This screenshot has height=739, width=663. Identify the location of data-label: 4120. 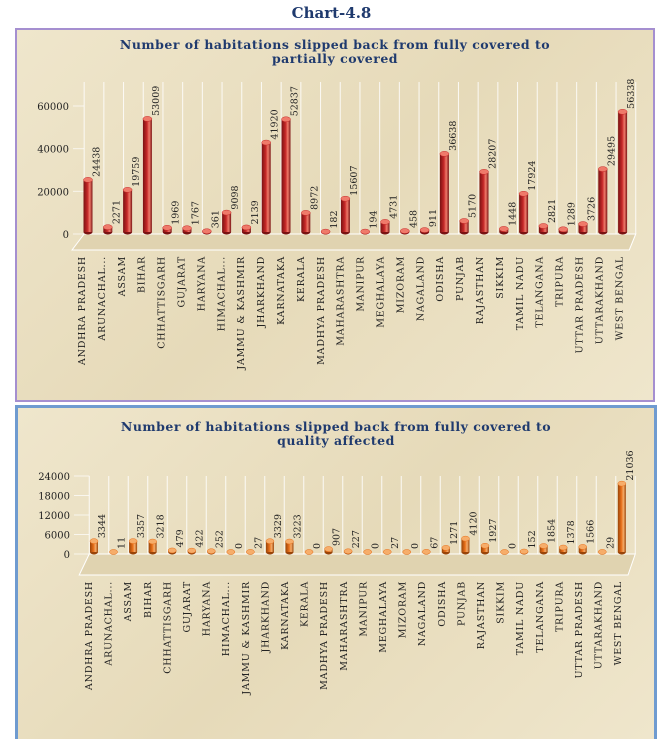
(473, 523).